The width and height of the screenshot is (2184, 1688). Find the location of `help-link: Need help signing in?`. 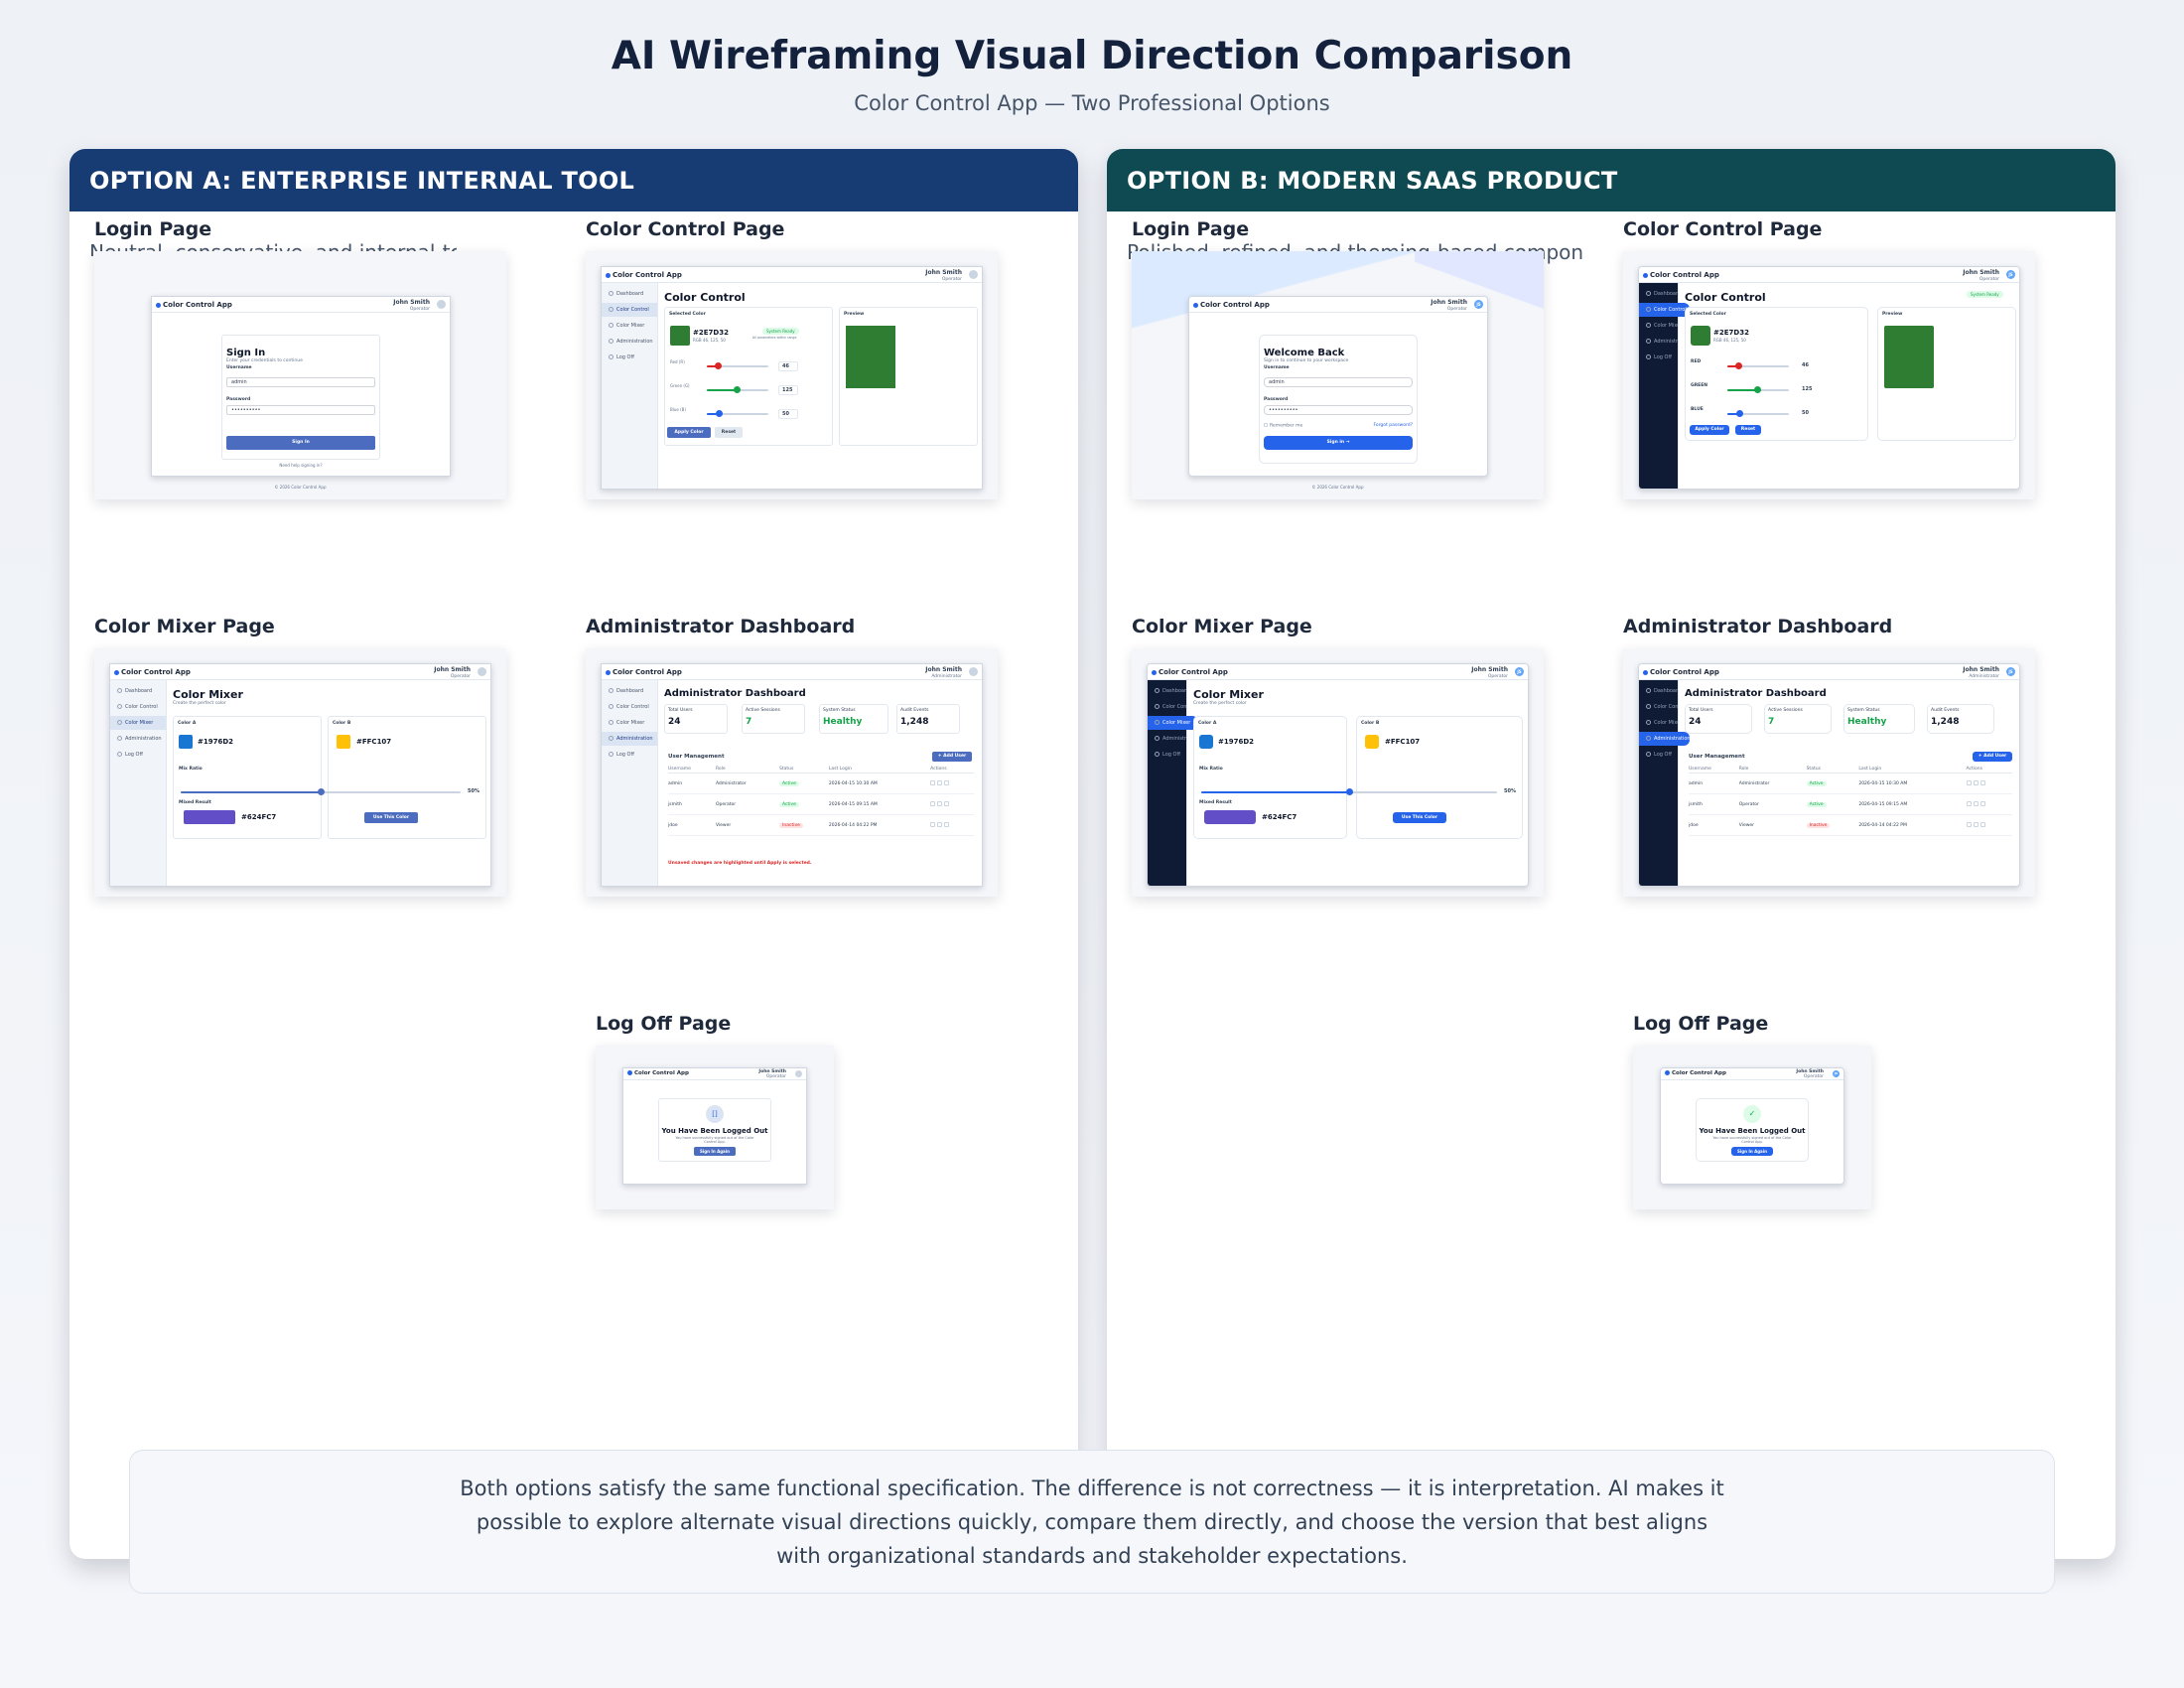

help-link: Need help signing in? is located at coordinates (301, 465).